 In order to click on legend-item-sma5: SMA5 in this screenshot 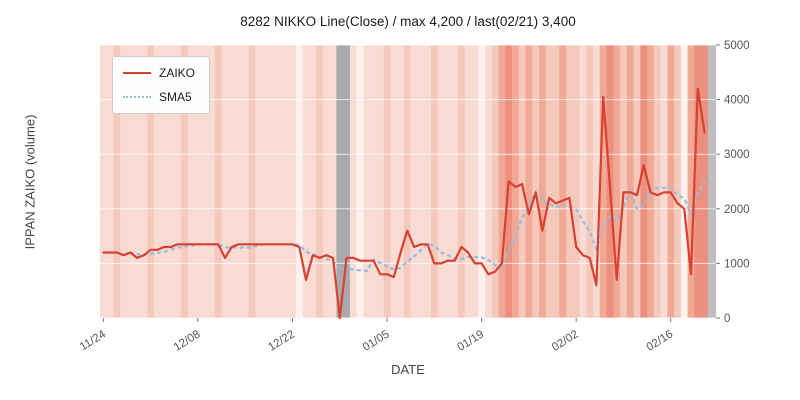, I will do `click(159, 97)`.